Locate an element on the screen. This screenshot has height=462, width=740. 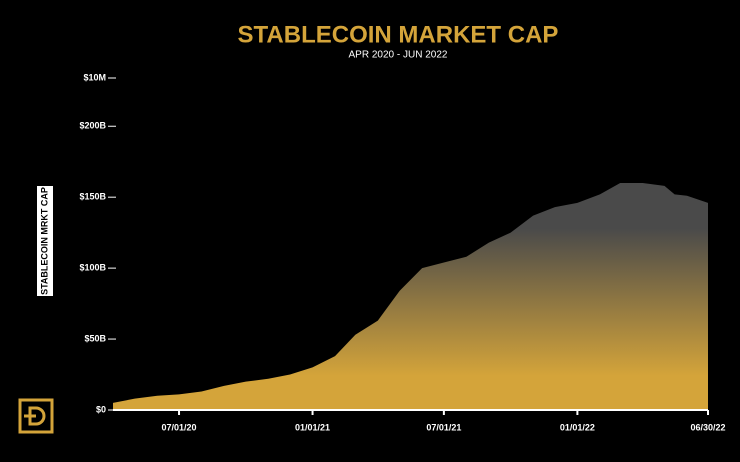
y-tick-label: $200B is located at coordinates (92, 126).